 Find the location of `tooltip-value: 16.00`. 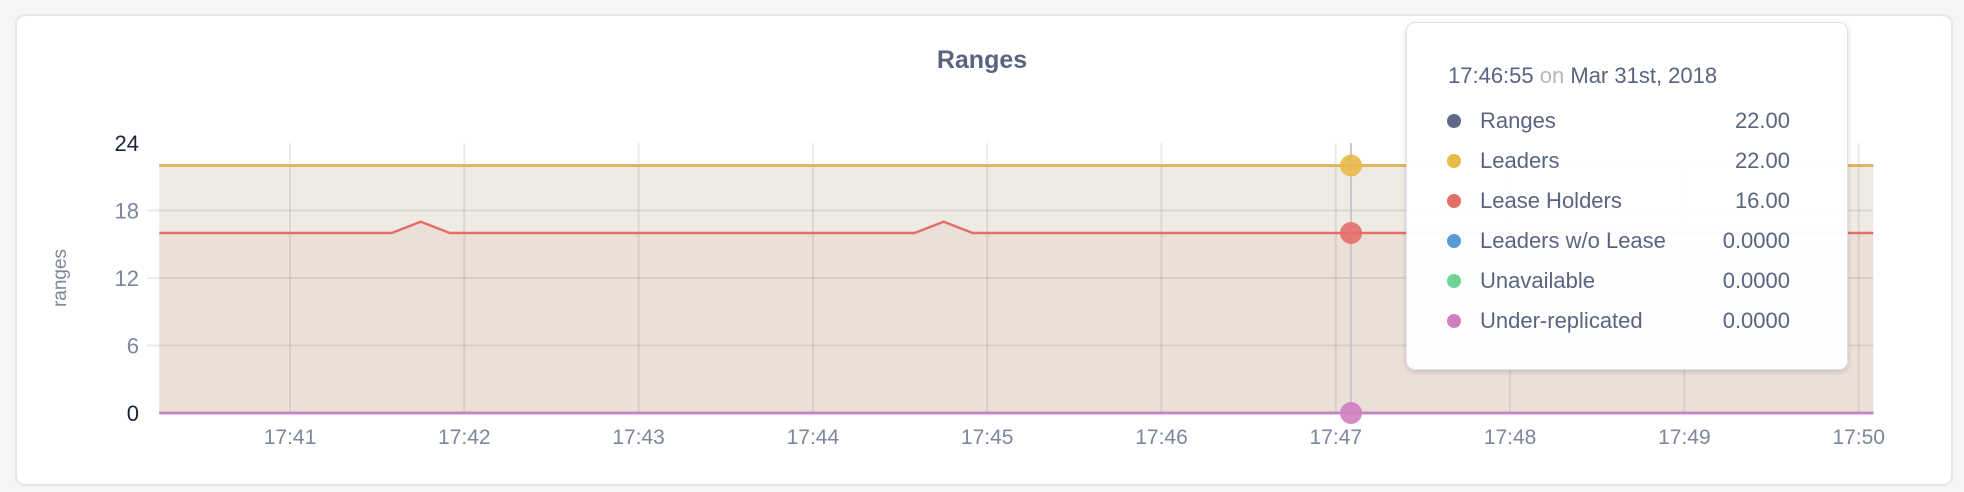

tooltip-value: 16.00 is located at coordinates (1762, 200).